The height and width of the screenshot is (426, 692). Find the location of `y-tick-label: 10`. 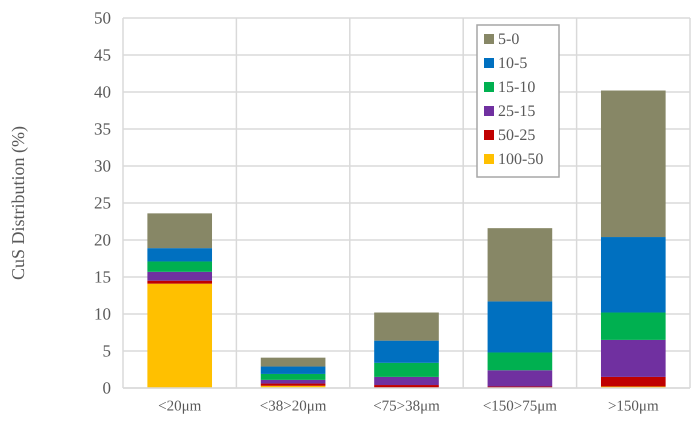

y-tick-label: 10 is located at coordinates (102, 314).